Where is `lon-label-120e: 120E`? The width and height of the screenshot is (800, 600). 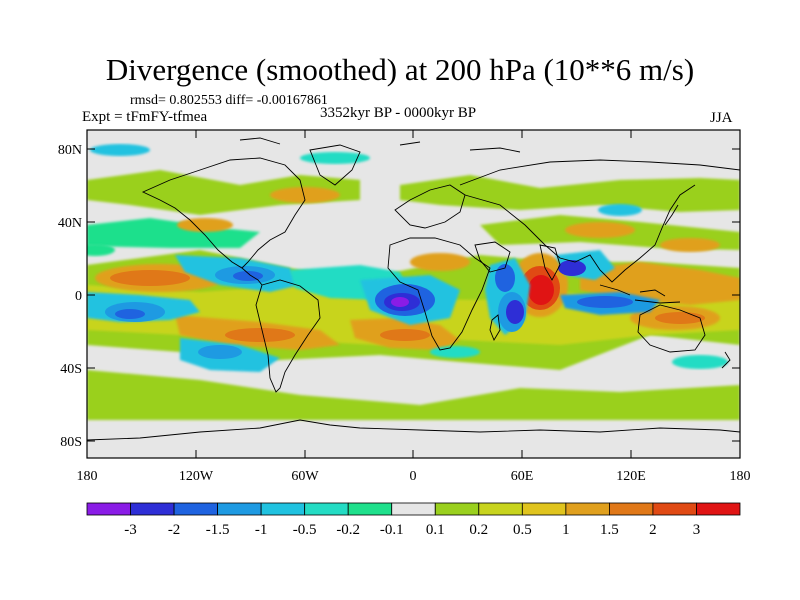 lon-label-120e: 120E is located at coordinates (631, 476).